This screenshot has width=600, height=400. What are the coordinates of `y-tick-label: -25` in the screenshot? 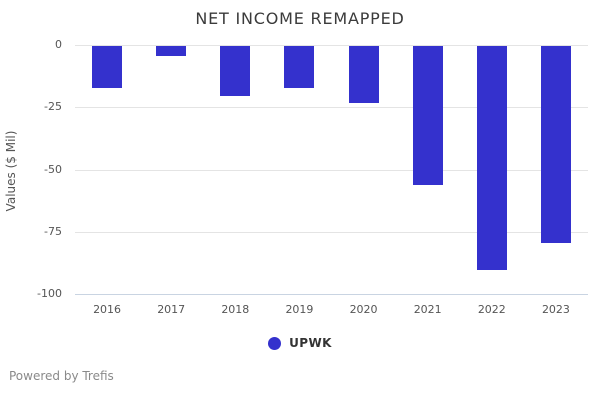 It's located at (53, 107).